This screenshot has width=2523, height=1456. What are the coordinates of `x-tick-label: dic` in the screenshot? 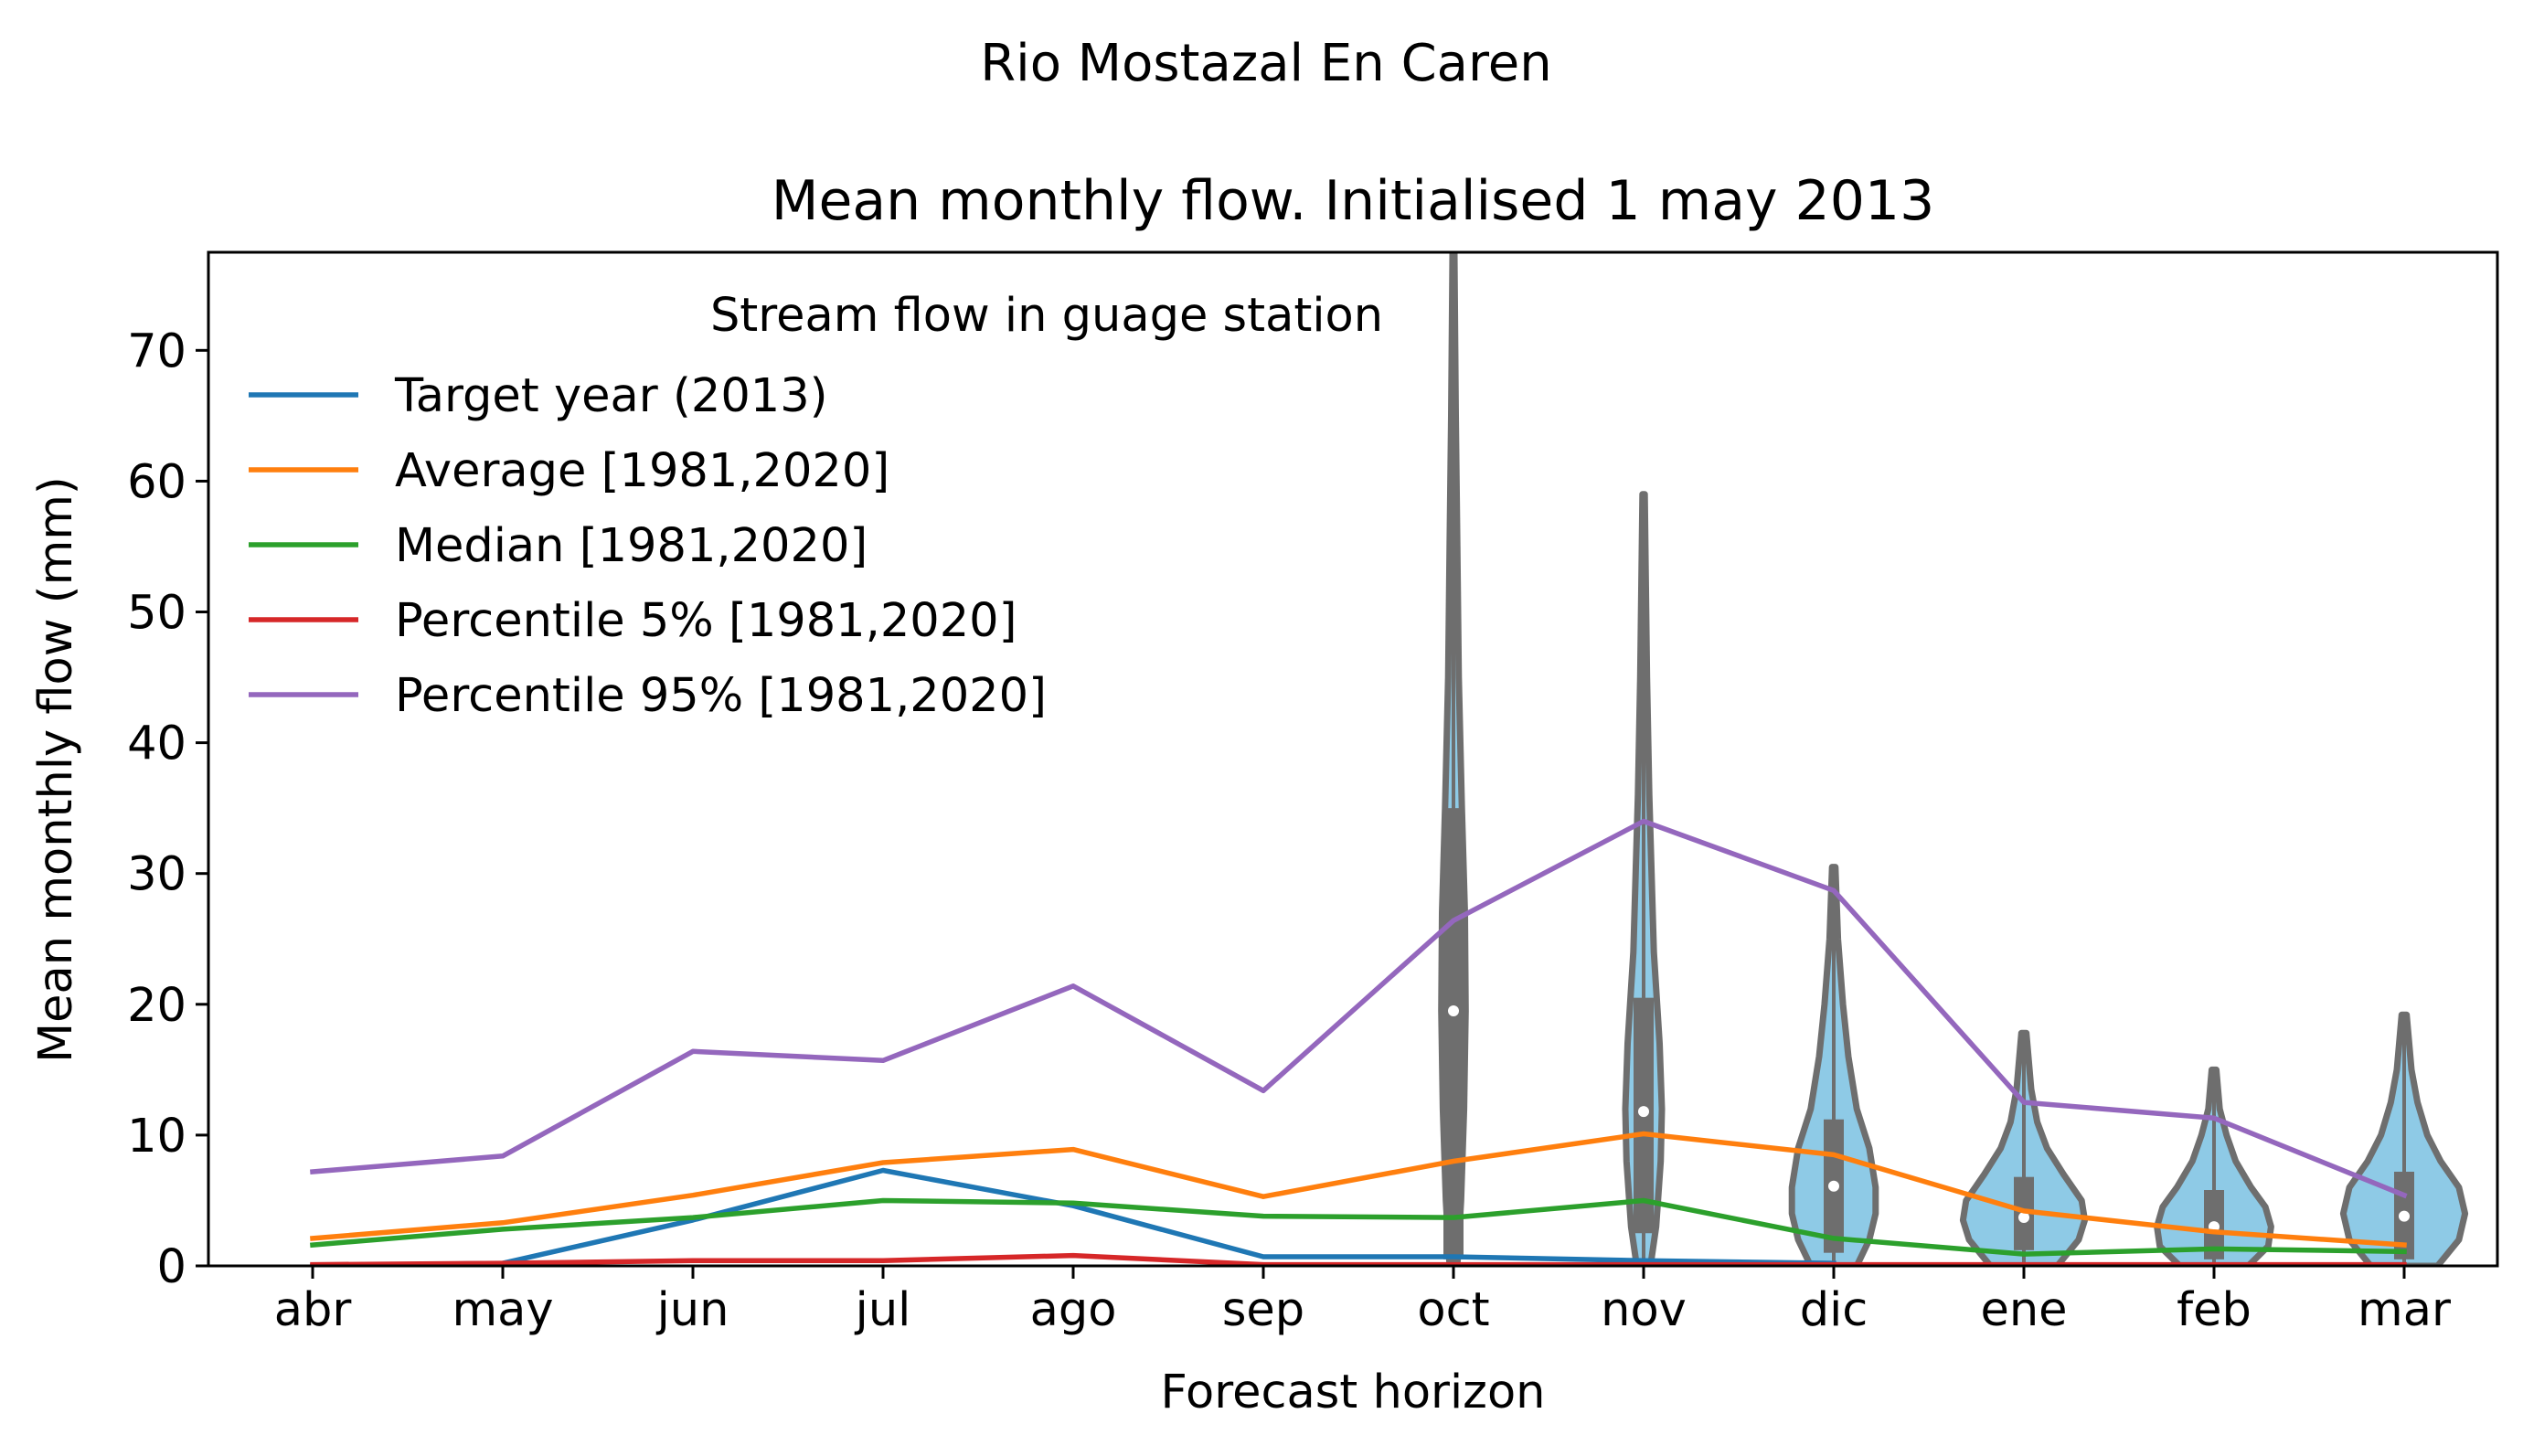 It's located at (1834, 1310).